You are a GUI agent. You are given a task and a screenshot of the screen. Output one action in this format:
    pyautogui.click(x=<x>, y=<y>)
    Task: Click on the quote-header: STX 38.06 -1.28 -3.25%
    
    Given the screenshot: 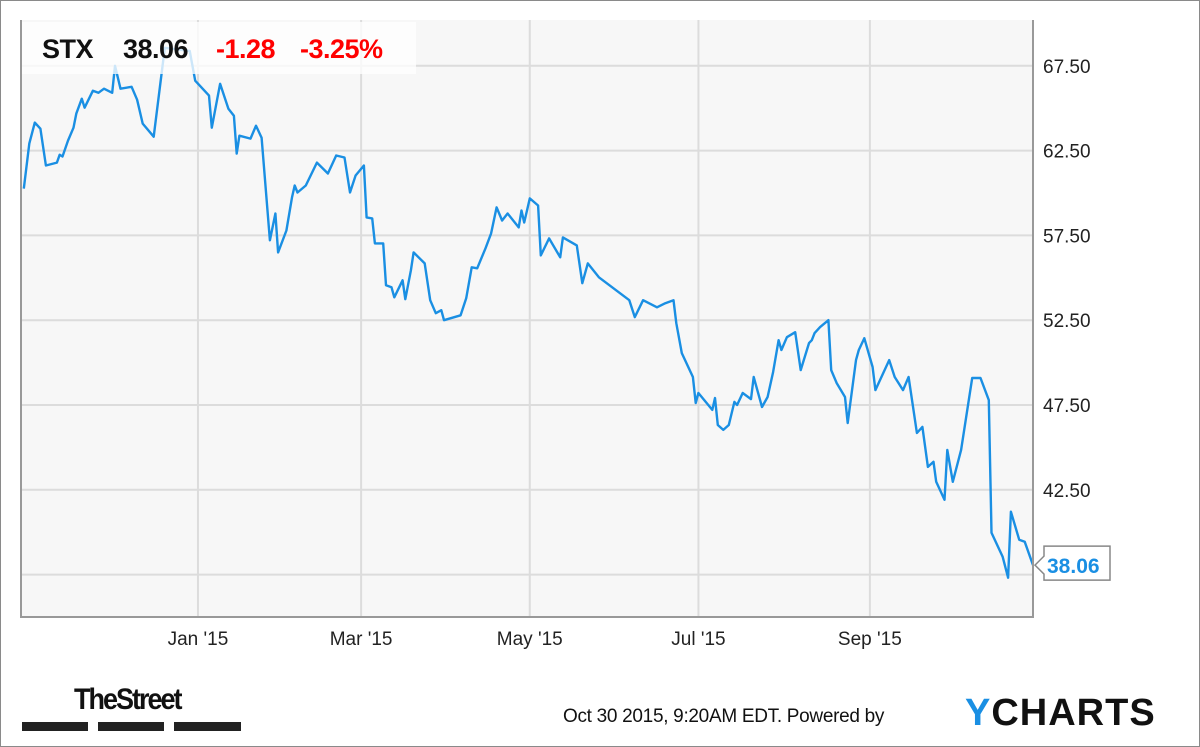 What is the action you would take?
    pyautogui.click(x=219, y=48)
    